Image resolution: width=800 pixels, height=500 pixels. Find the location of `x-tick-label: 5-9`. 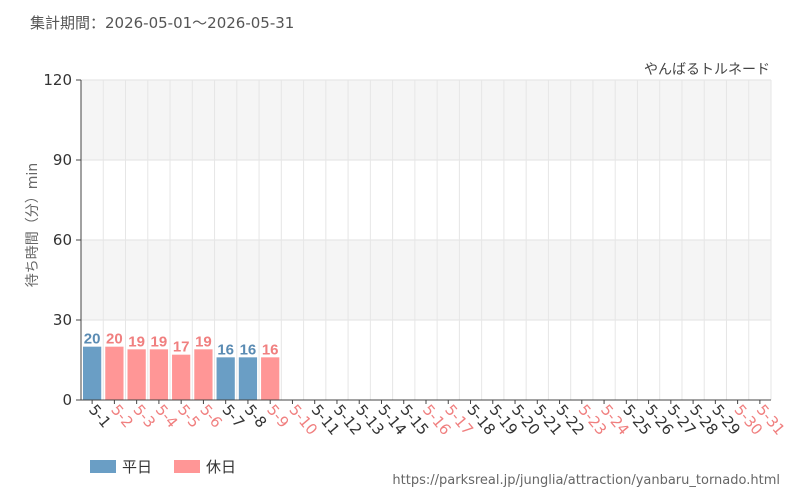

x-tick-label: 5-9 is located at coordinates (278, 416).